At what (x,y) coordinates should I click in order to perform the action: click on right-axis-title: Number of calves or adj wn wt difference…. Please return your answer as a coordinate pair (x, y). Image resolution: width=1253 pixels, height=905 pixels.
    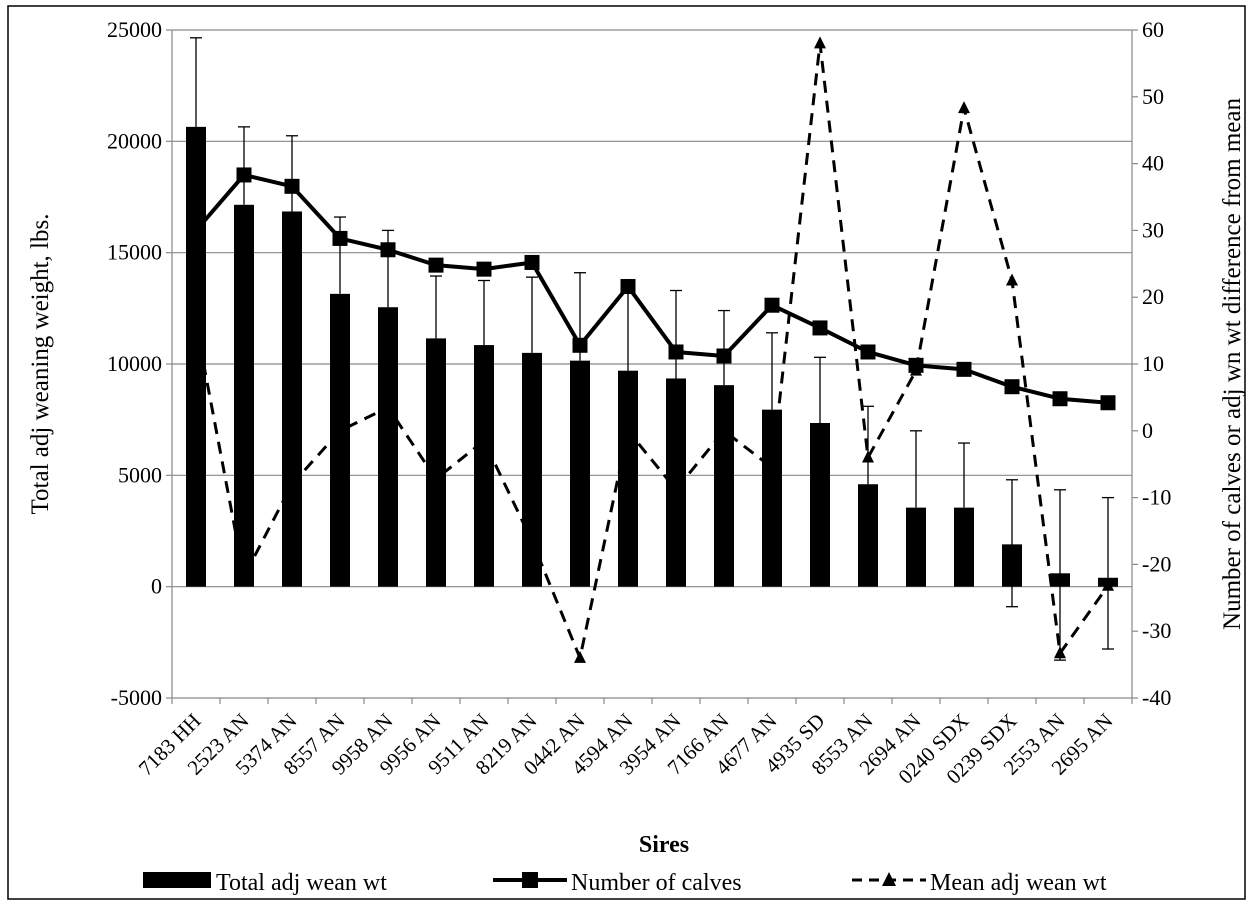
    Looking at the image, I should click on (1232, 364).